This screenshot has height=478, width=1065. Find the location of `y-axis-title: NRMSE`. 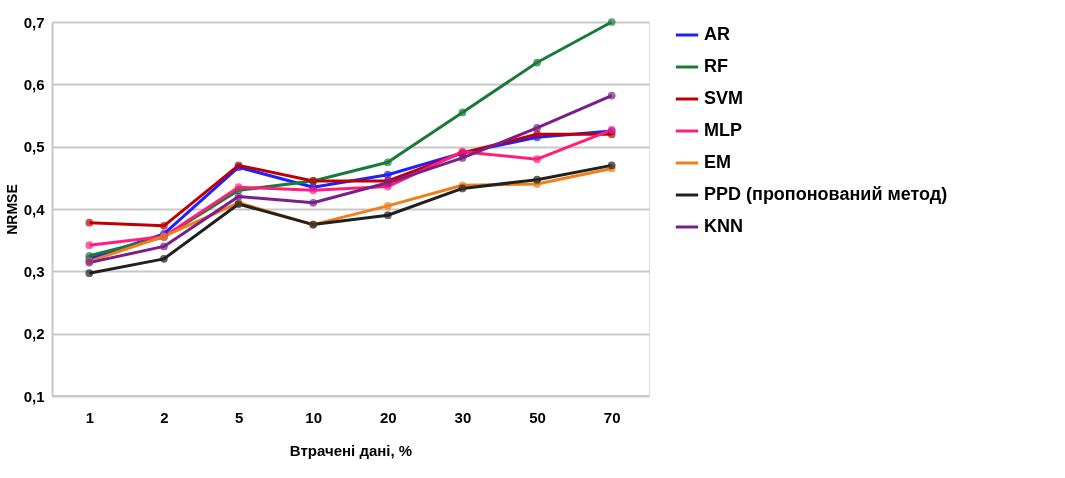

y-axis-title: NRMSE is located at coordinates (11, 209).